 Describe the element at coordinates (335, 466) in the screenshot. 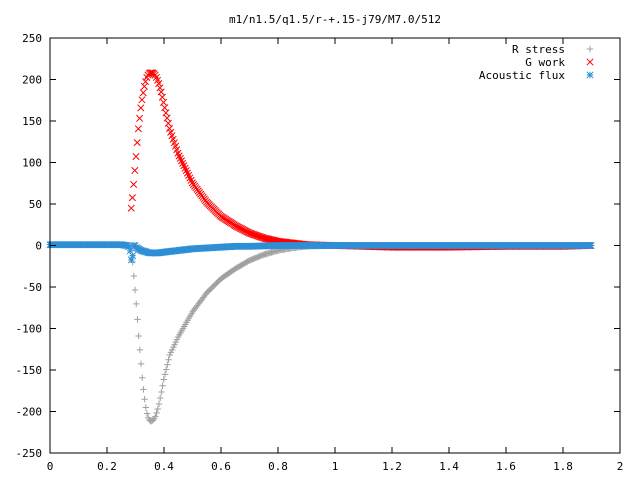

I see `x-tick-label: 1` at that location.